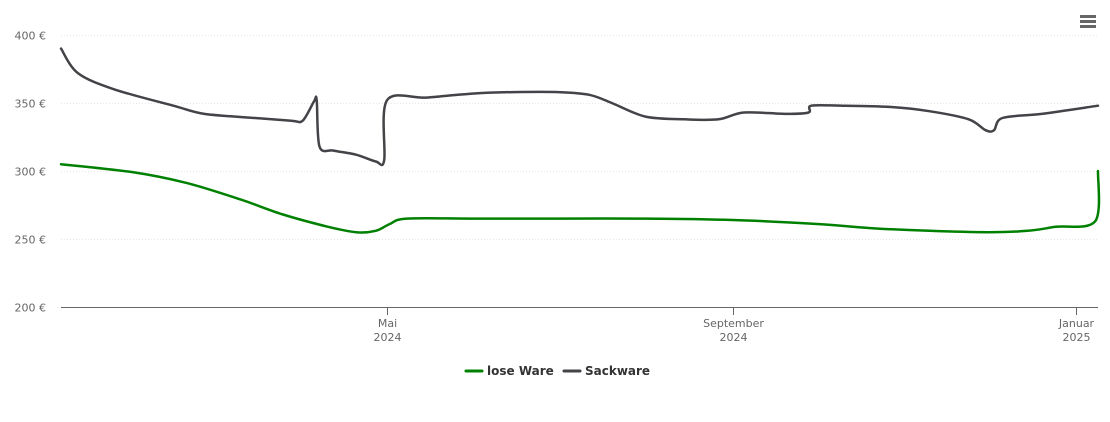 The height and width of the screenshot is (422, 1110). What do you see at coordinates (31, 308) in the screenshot?
I see `y-tick-label: 200 €` at bounding box center [31, 308].